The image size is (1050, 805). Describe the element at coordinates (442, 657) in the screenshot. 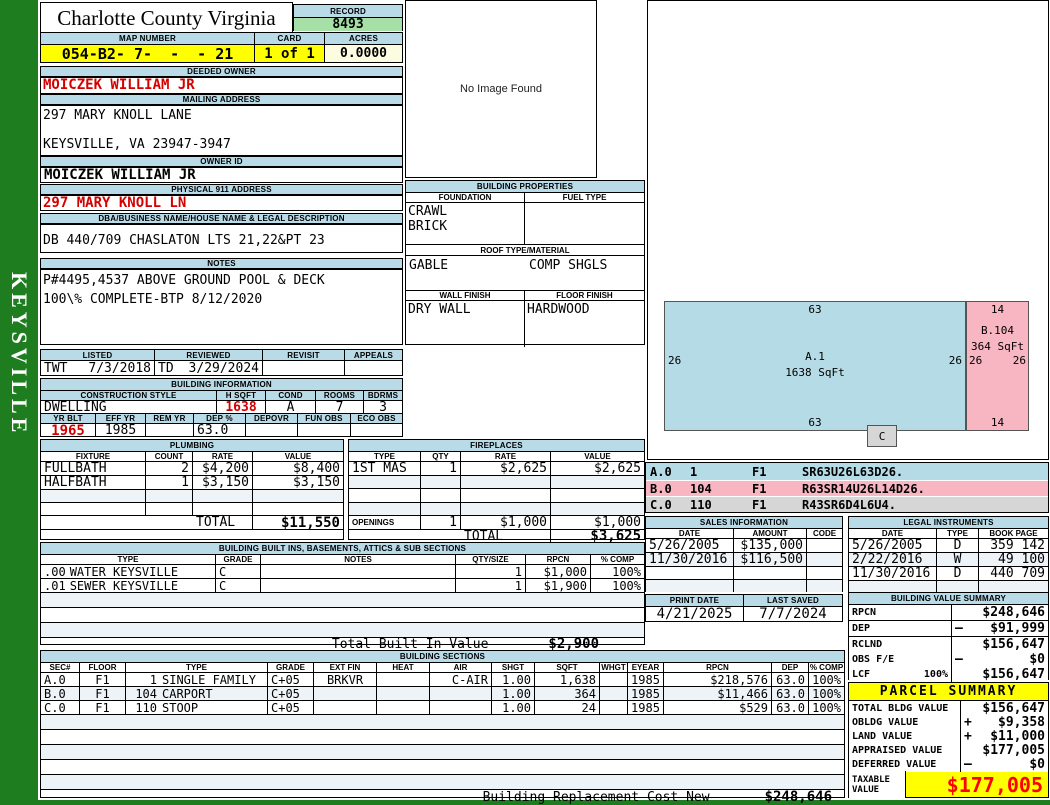

I see `building-sections-title: BUILDING SECTIONS` at that location.